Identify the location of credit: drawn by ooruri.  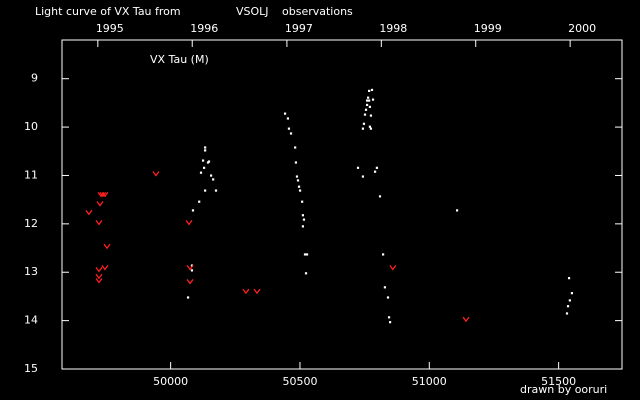
(563, 389).